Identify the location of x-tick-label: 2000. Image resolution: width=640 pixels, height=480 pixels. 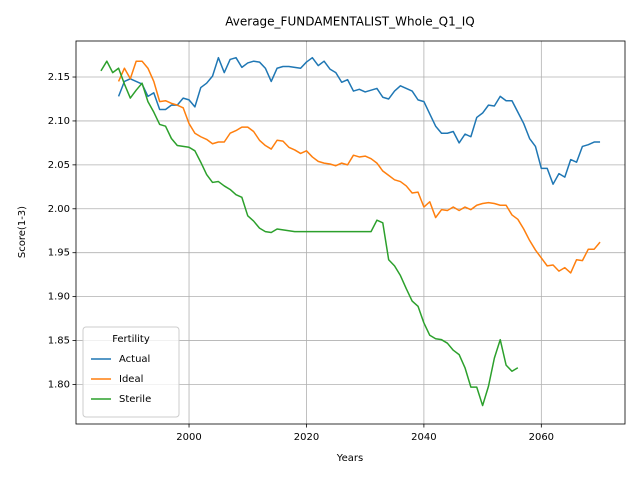
(188, 437).